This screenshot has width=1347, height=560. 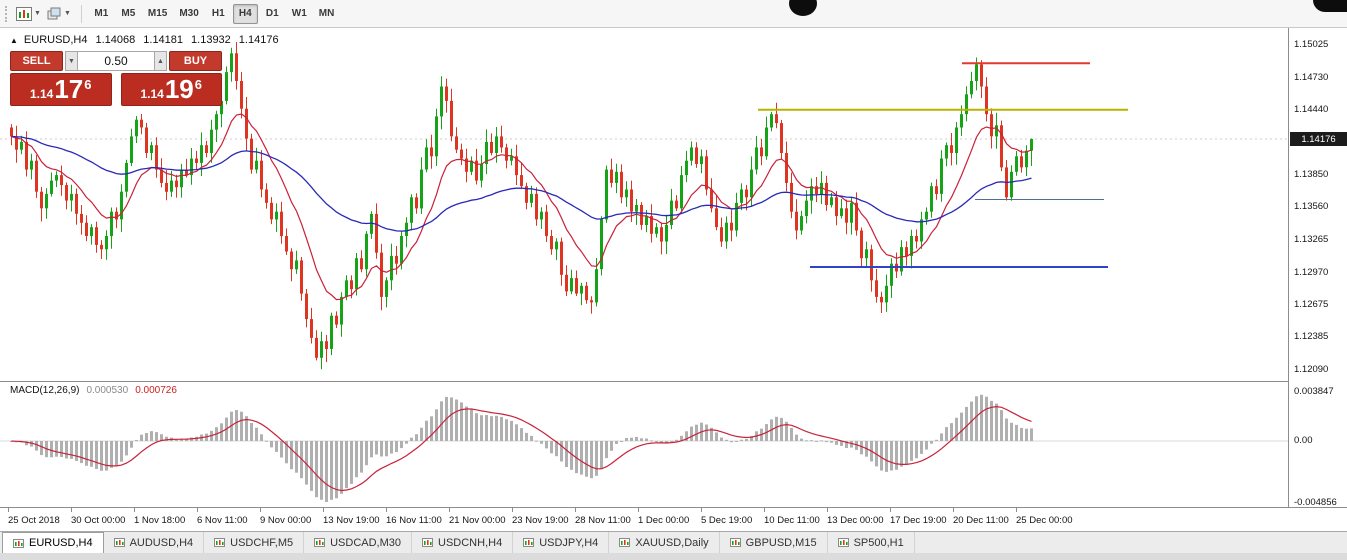 What do you see at coordinates (24, 13) in the screenshot?
I see `chart-icon` at bounding box center [24, 13].